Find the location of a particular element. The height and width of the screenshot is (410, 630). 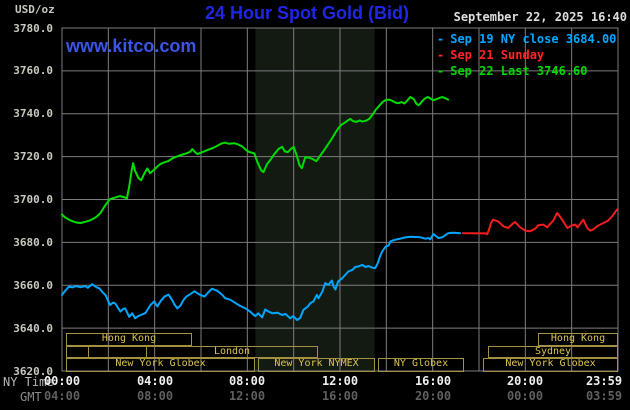

session-box-hongkong-late: Hong Kong is located at coordinates (578, 339).